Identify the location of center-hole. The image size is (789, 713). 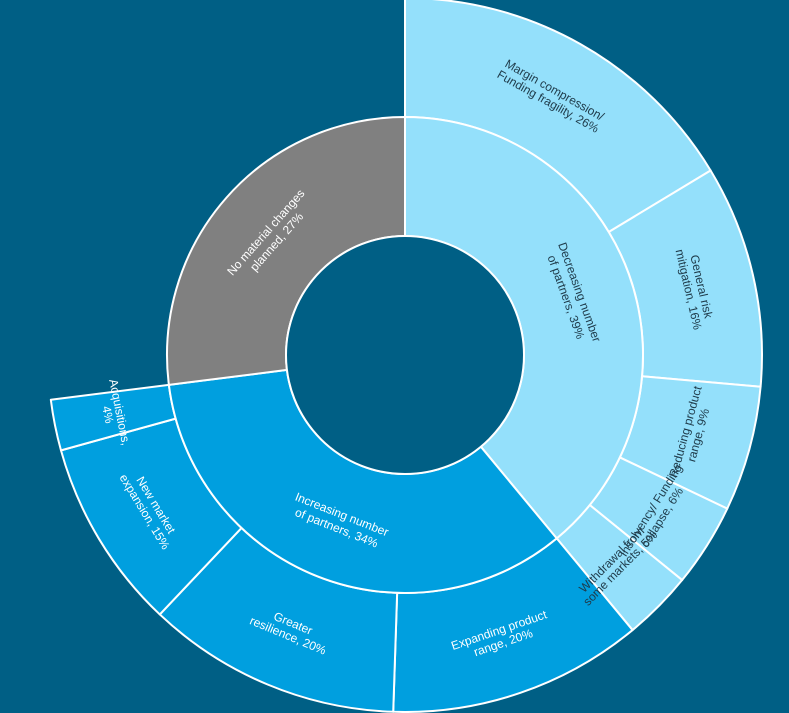
(405, 355).